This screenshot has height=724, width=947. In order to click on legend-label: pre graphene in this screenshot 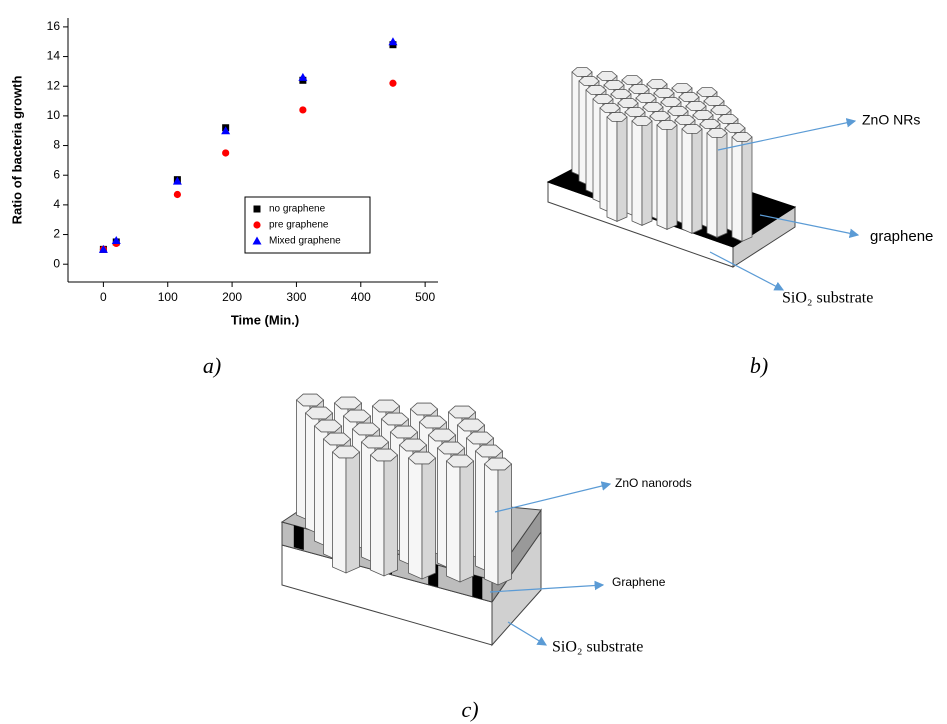, I will do `click(299, 225)`.